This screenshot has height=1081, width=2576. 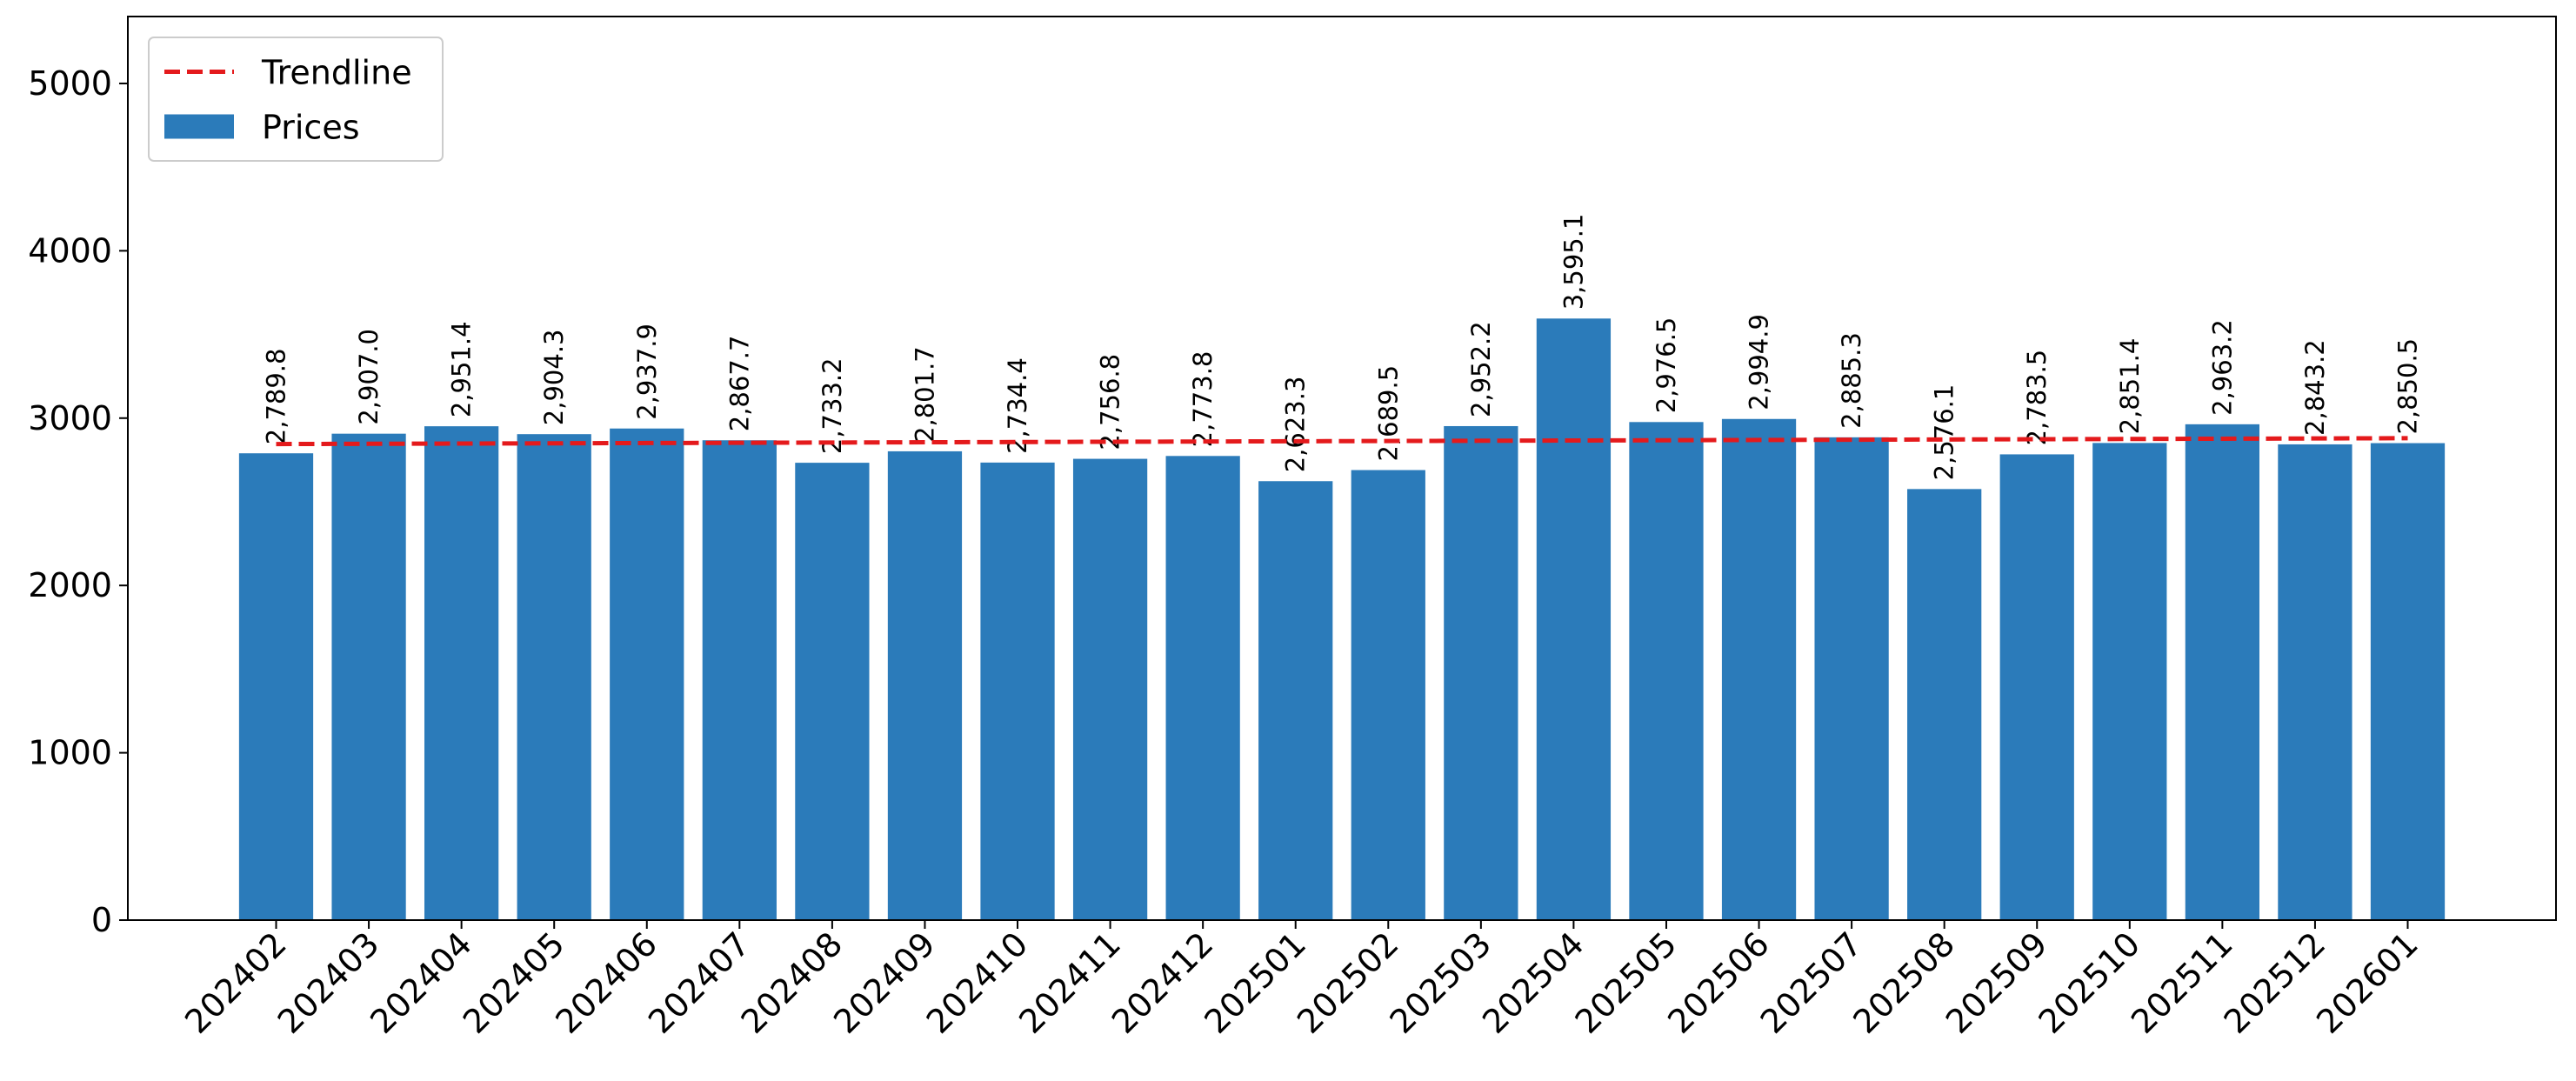 What do you see at coordinates (235, 982) in the screenshot?
I see `x-tick-label: 202402` at bounding box center [235, 982].